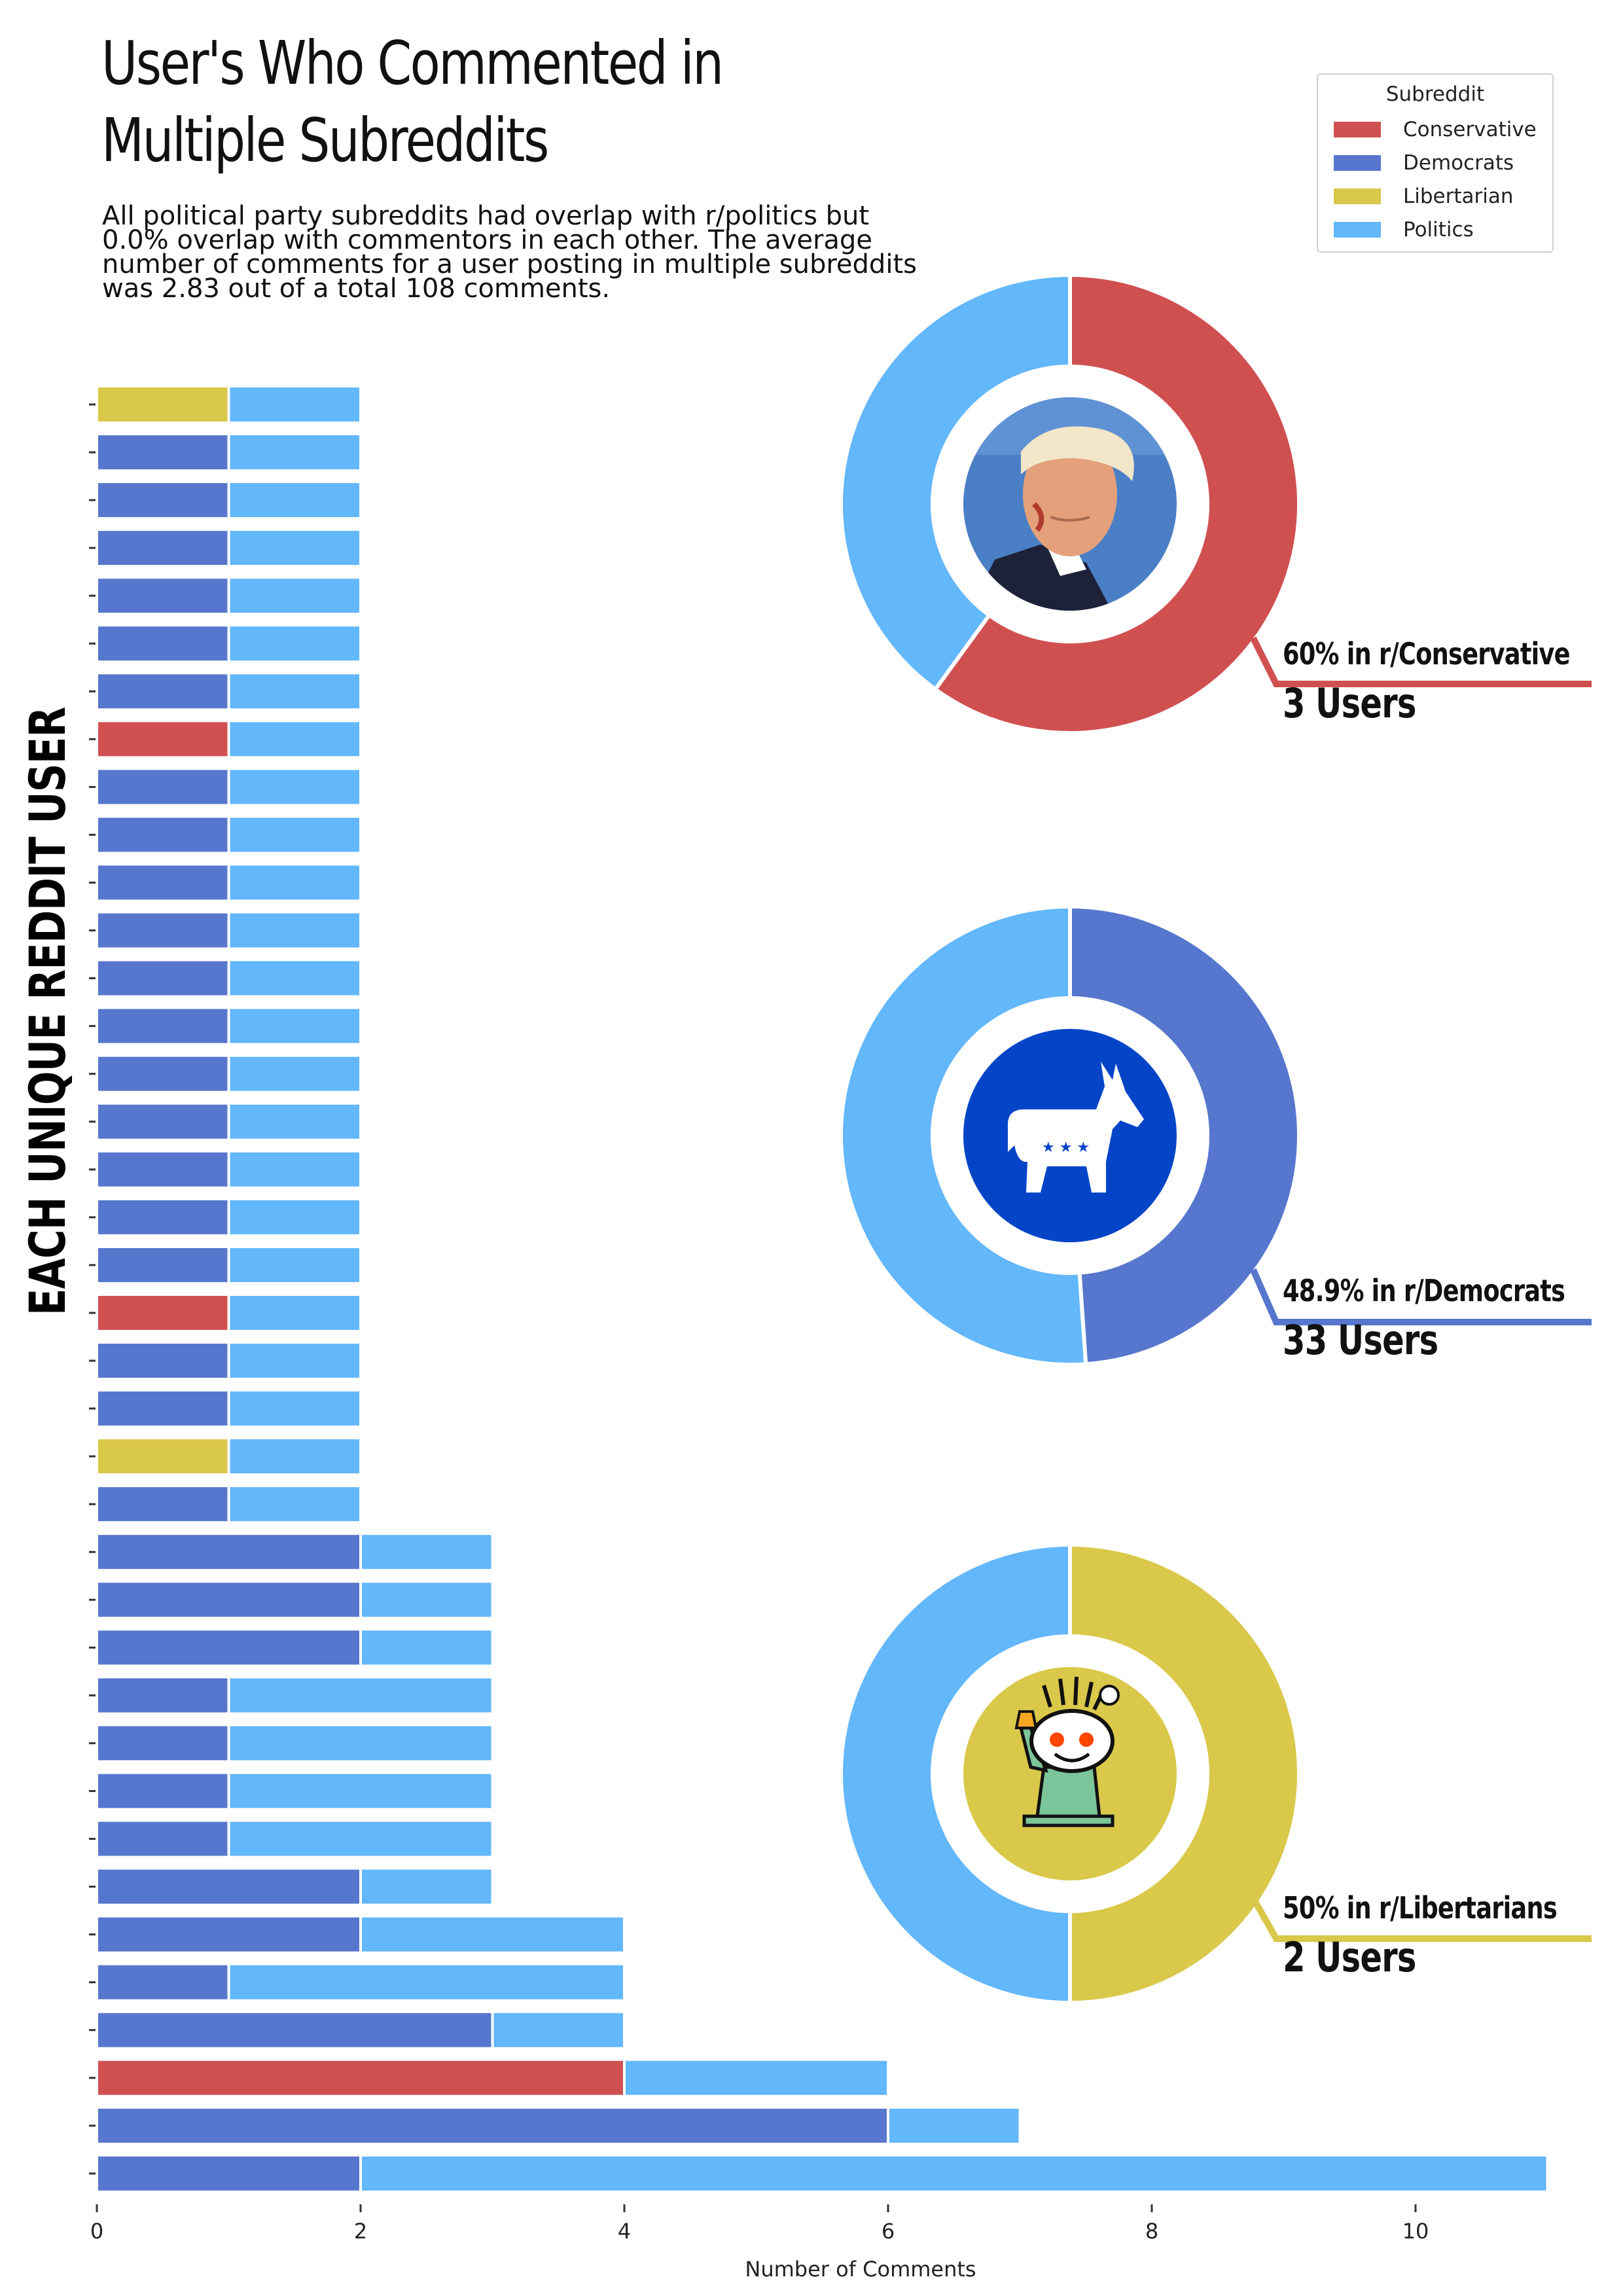 This screenshot has width=1623, height=2296. I want to click on callout-users-conservative: 3 Users, so click(1350, 703).